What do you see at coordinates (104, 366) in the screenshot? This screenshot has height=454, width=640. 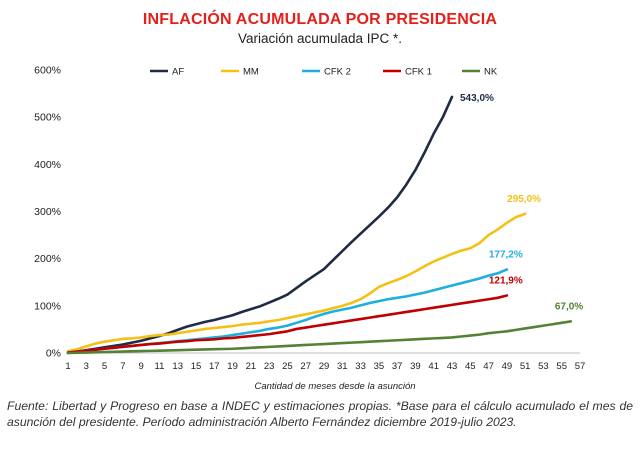 I see `x-tick-label: 5` at bounding box center [104, 366].